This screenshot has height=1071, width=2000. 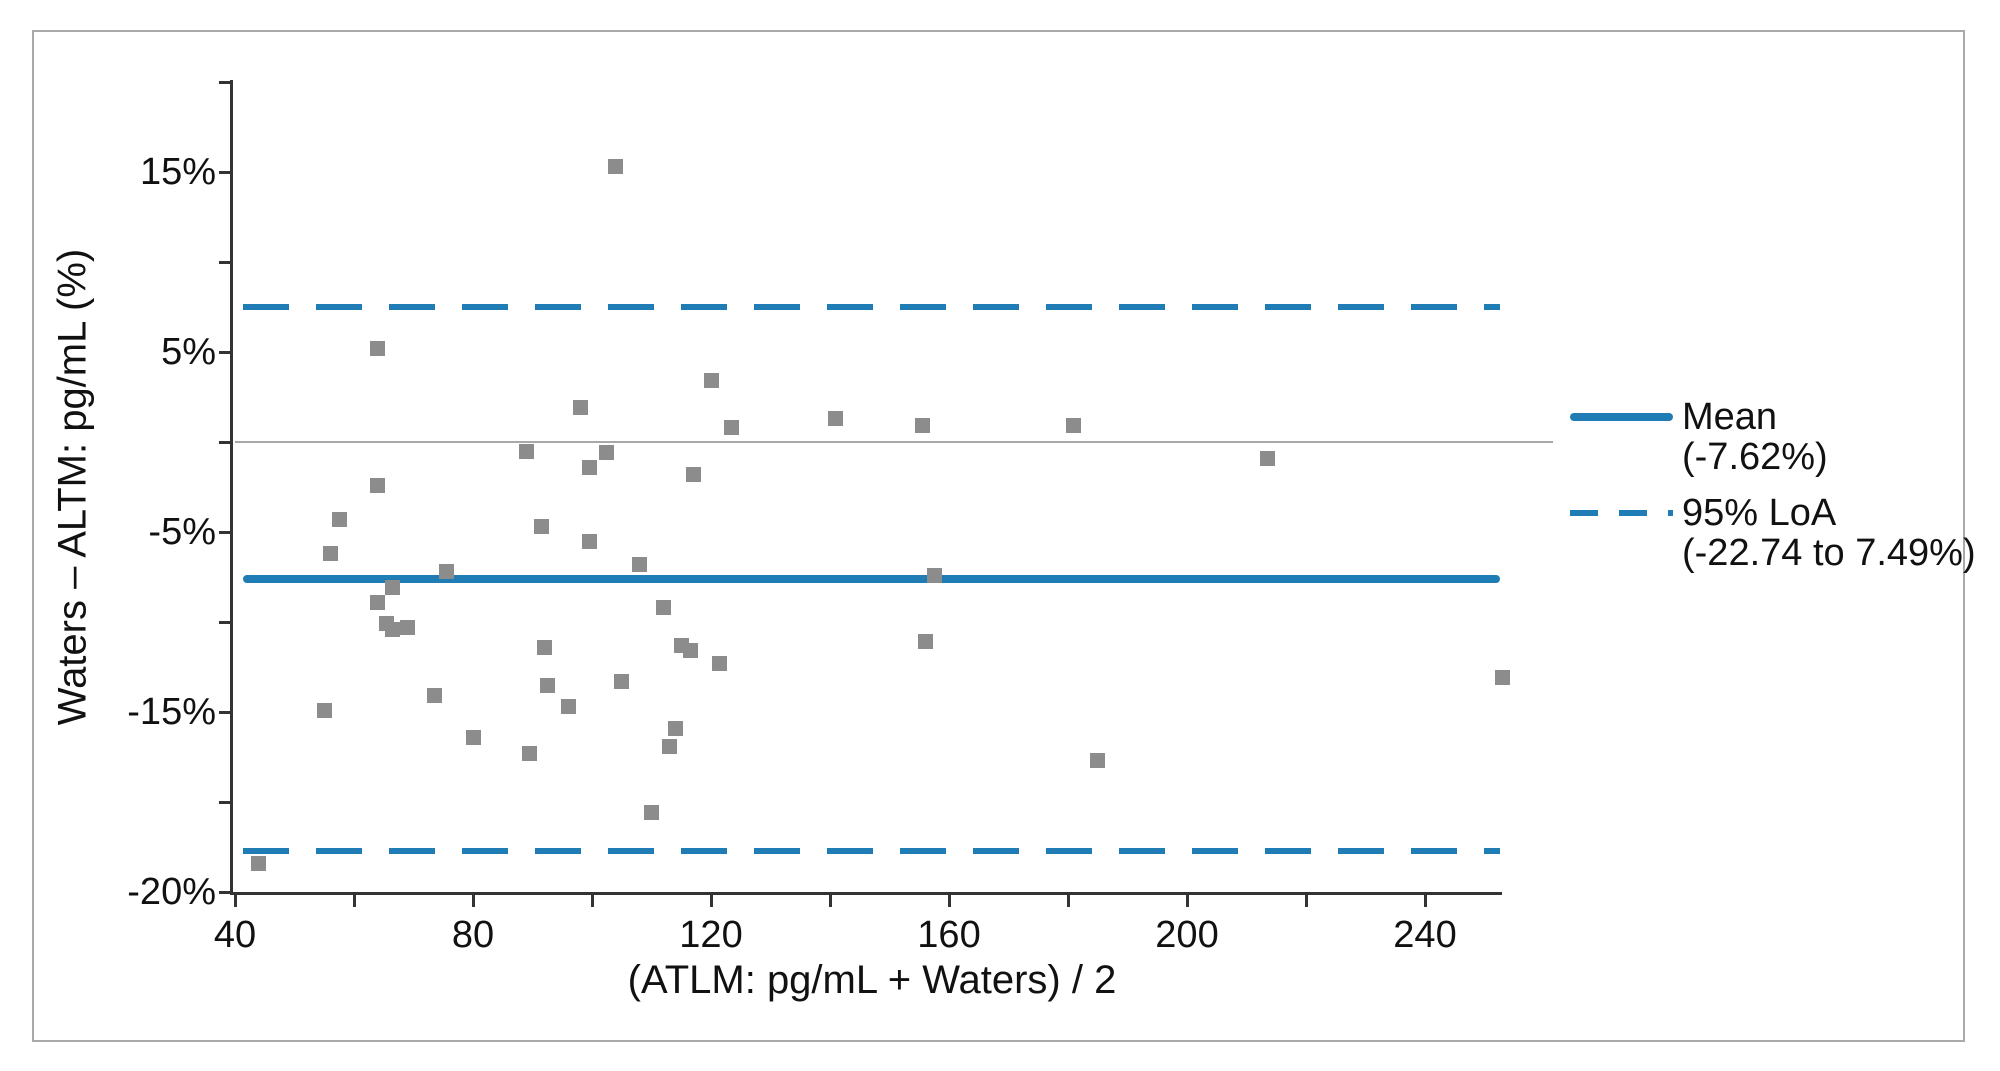 What do you see at coordinates (1755, 457) in the screenshot?
I see `legend-mean-value: (-7.62%)` at bounding box center [1755, 457].